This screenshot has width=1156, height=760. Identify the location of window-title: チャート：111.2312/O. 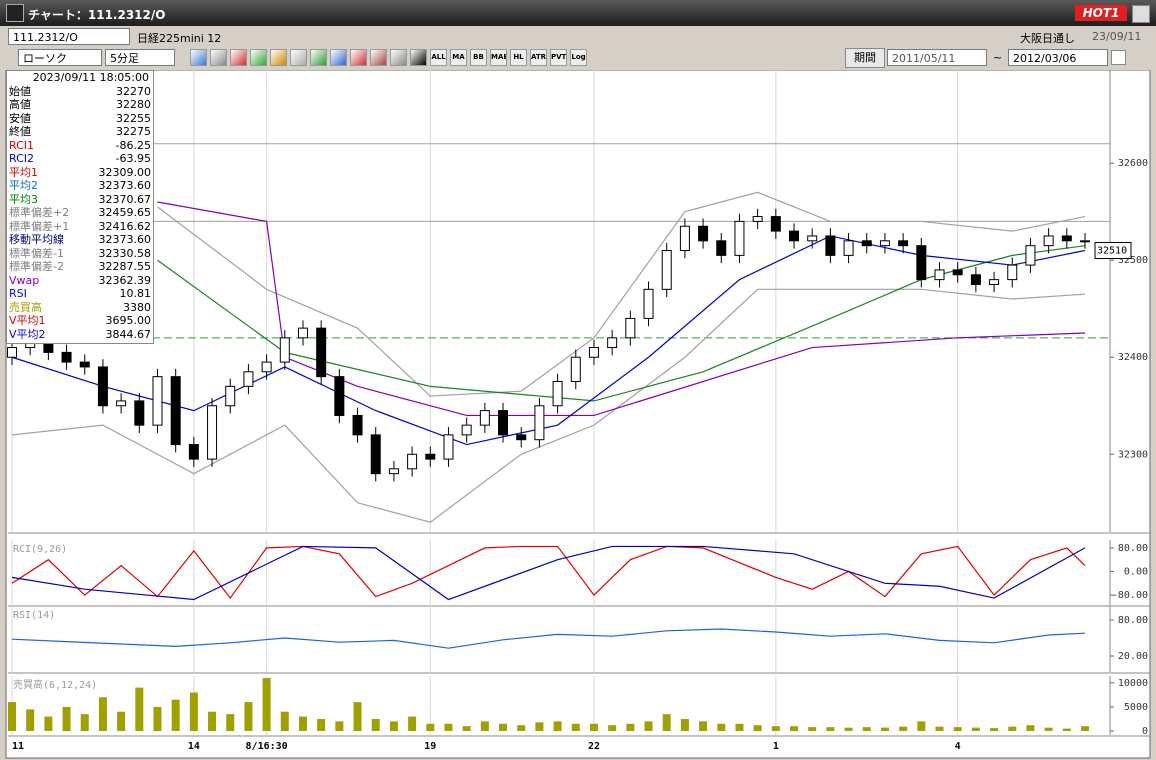
(97, 15).